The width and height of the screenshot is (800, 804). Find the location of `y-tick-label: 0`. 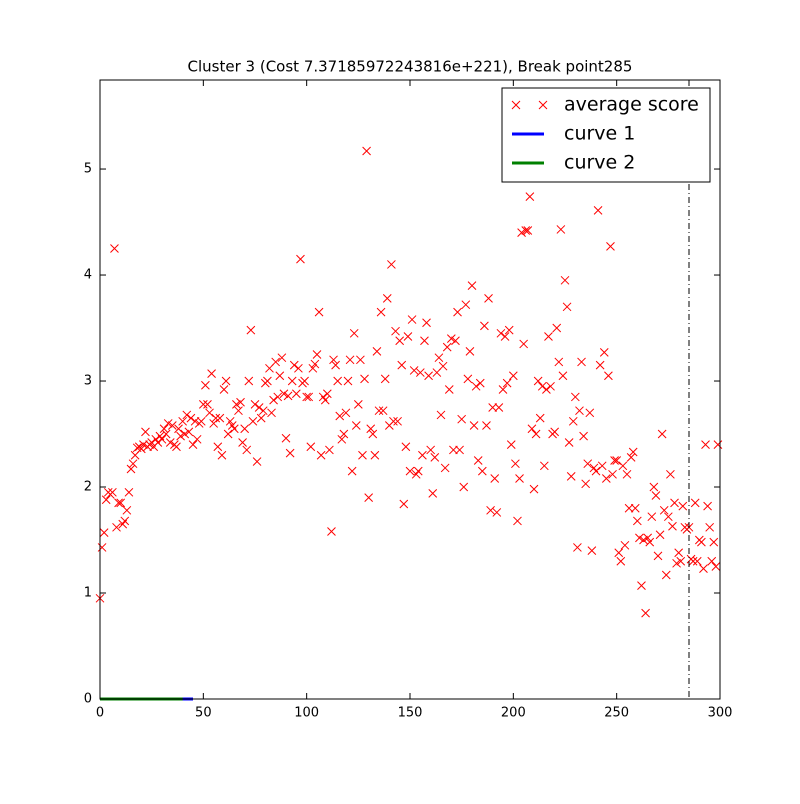

y-tick-label: 0 is located at coordinates (88, 699).